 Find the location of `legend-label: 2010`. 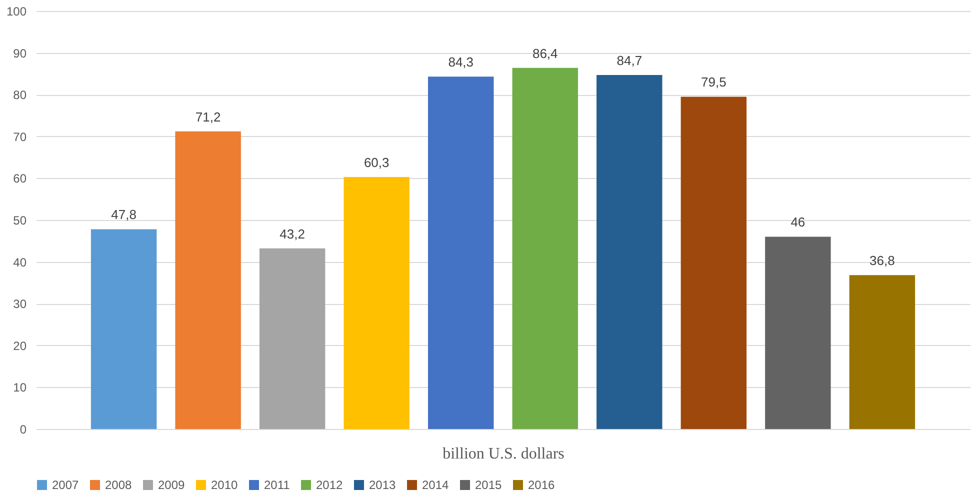

legend-label: 2010 is located at coordinates (224, 485).